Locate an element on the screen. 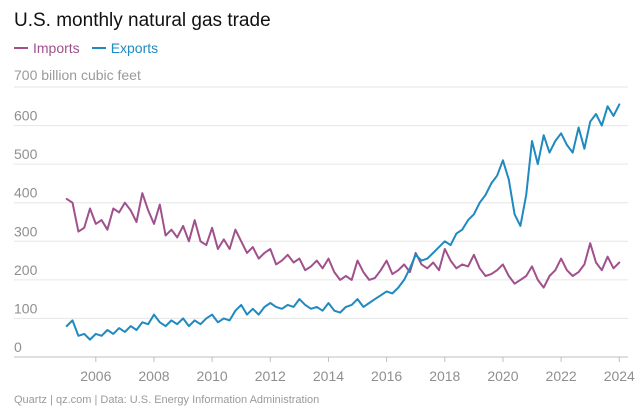 The width and height of the screenshot is (640, 420). legend-label-exports: Exports is located at coordinates (134, 48).